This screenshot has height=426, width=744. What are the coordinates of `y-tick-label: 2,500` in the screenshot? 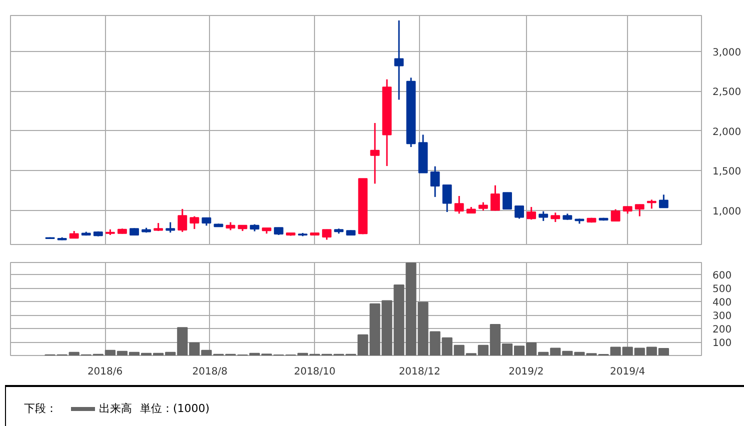 It's located at (727, 92).